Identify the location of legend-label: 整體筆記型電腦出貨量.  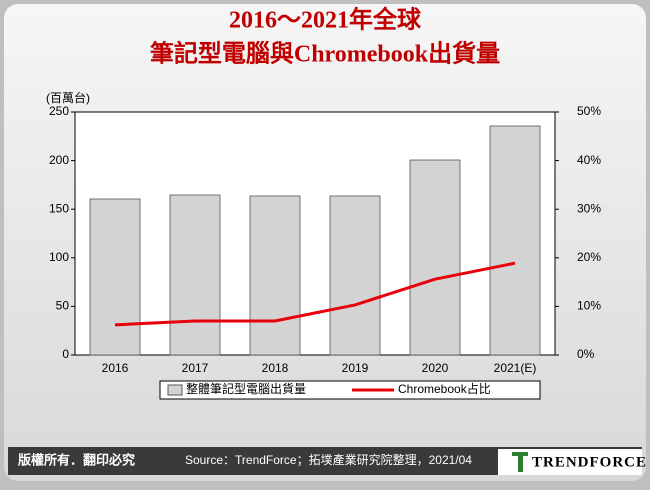
(246, 388).